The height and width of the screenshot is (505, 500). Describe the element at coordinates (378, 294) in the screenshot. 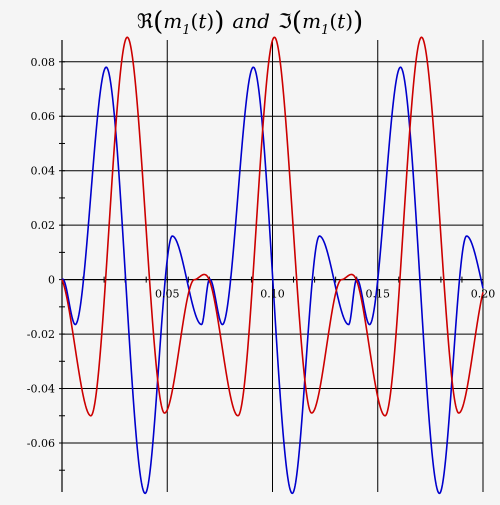

I see `x-tick-label: 0.15` at that location.